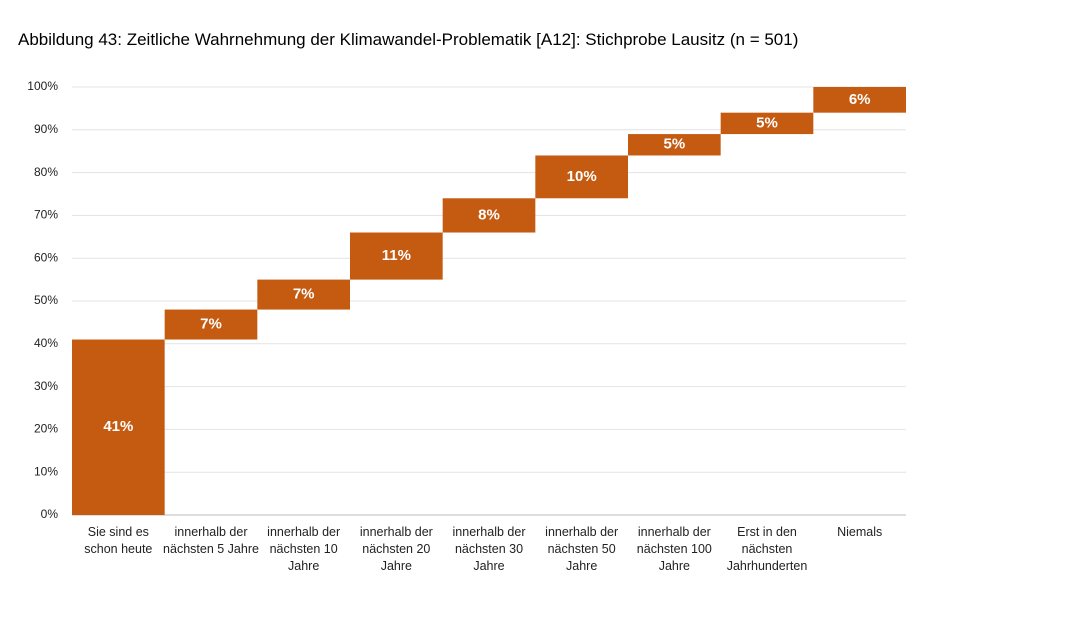 This screenshot has width=1083, height=619. What do you see at coordinates (582, 549) in the screenshot?
I see `x-tick-label: innerhalb der nächsten 50 Jahre` at bounding box center [582, 549].